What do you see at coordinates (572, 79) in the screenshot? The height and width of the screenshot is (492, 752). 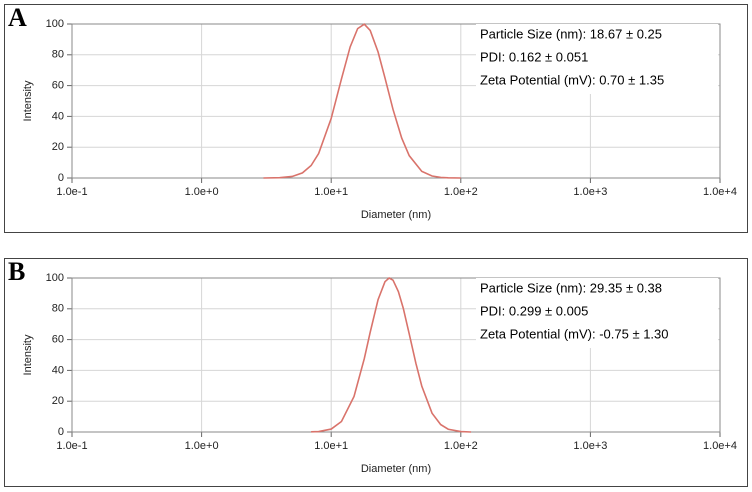 I see `annotation: Zeta Potential (mV): 0.70 ± 1.35` at bounding box center [572, 79].